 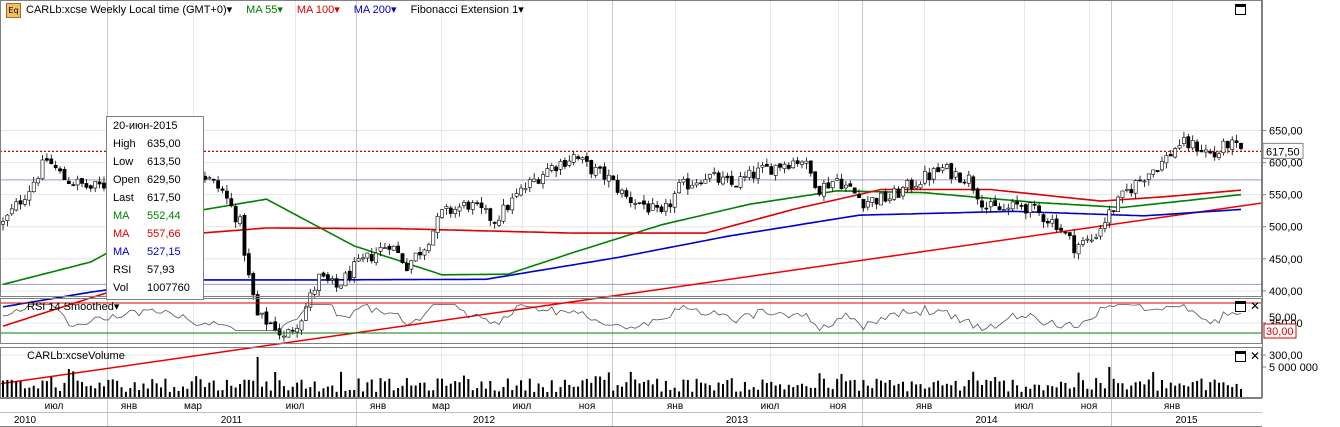 I want to click on rsi-panel-close-icon: ✕, so click(x=1255, y=306).